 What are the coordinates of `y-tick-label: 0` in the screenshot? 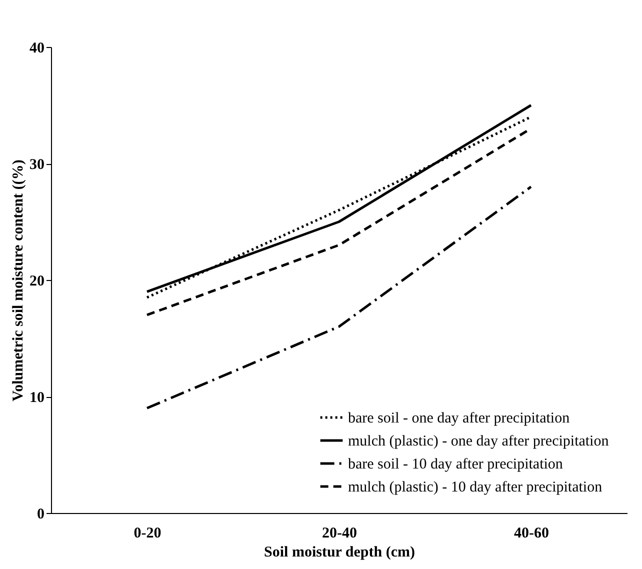 It's located at (40, 514).